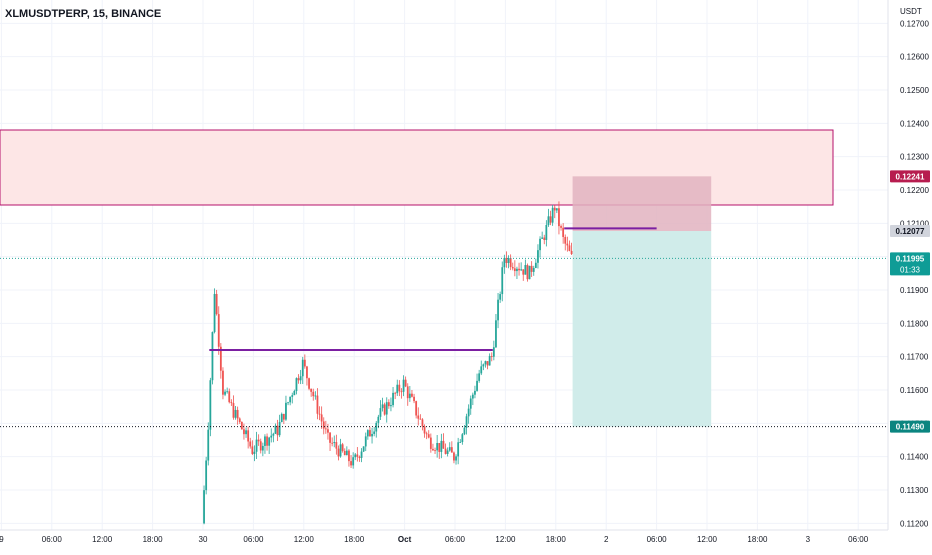 The image size is (932, 555). What do you see at coordinates (83, 14) in the screenshot?
I see `symbol-title: XLMUSDTPERP, 15, BINANCE` at bounding box center [83, 14].